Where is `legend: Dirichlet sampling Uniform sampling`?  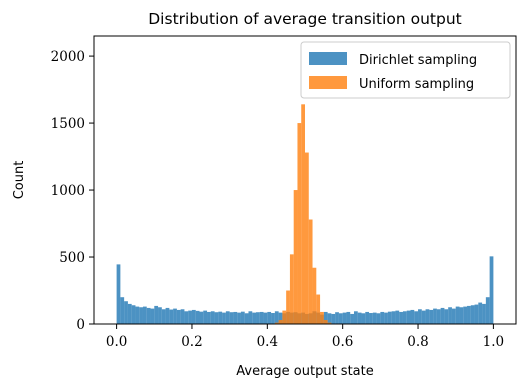 legend: Dirichlet sampling Uniform sampling is located at coordinates (405, 70).